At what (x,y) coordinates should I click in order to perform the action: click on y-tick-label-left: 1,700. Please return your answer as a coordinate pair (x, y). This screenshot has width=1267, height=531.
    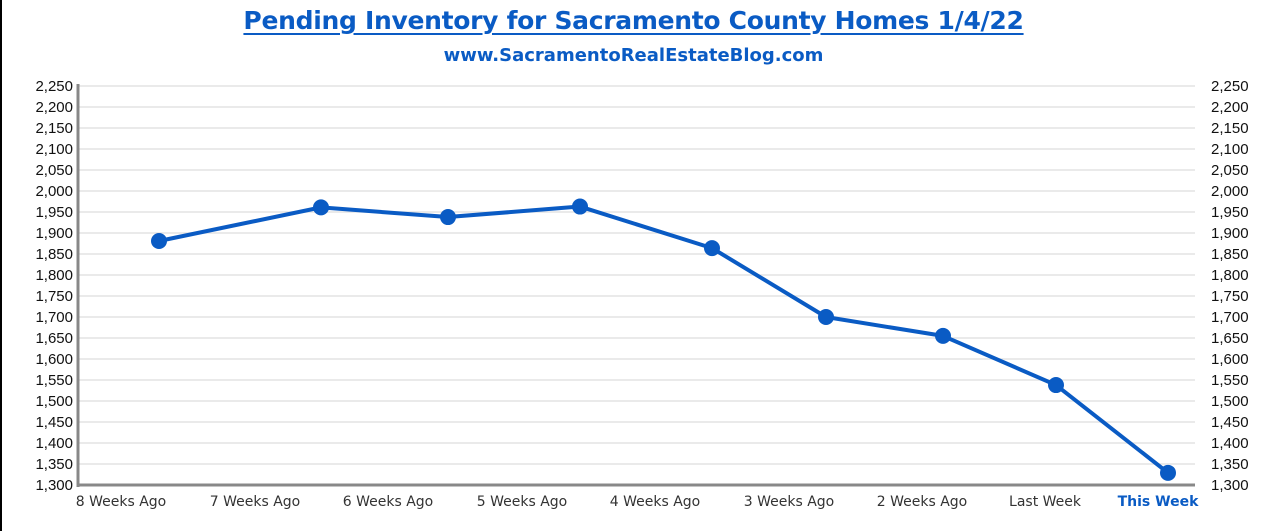
    Looking at the image, I should click on (54, 317).